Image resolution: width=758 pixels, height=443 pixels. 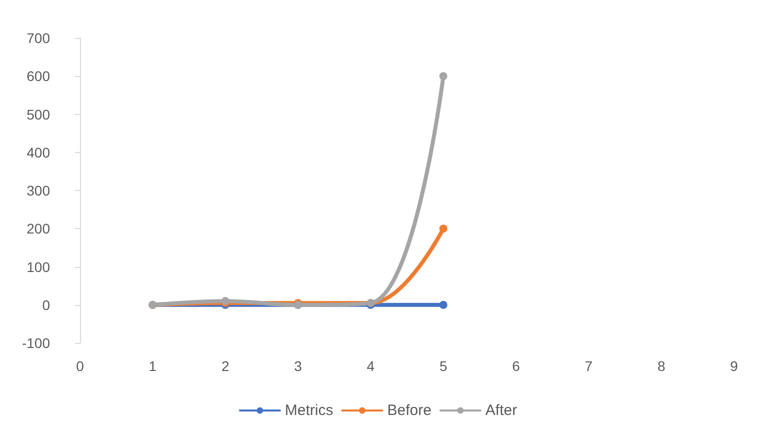 I want to click on legend-label: After, so click(x=501, y=410).